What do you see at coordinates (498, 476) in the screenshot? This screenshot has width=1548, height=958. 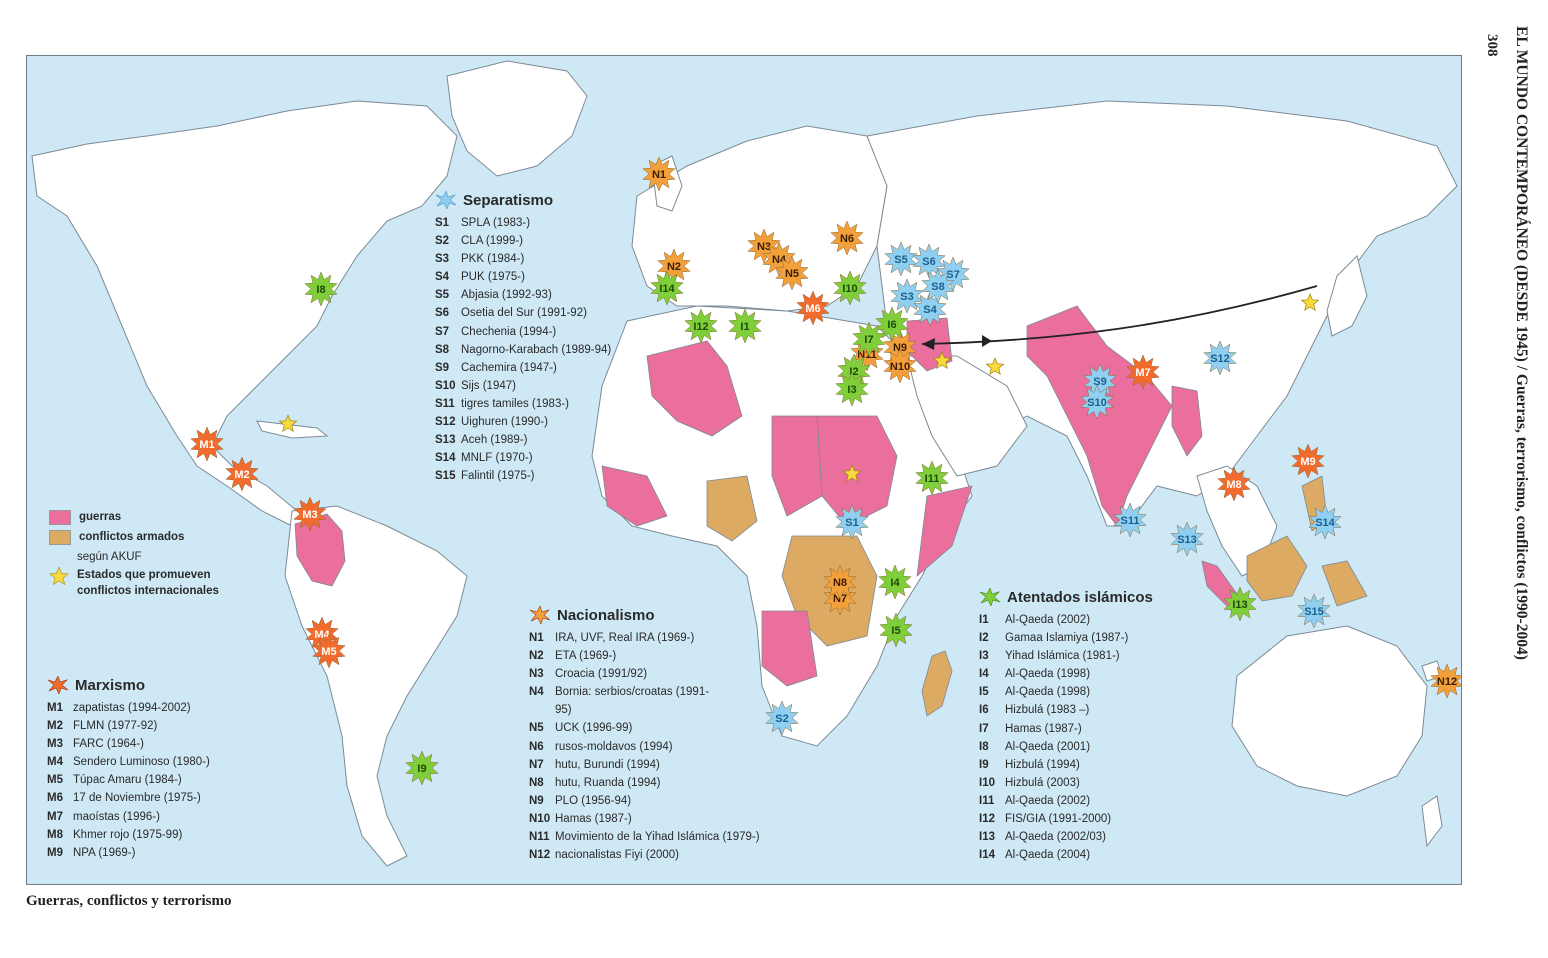 I see `legend-text: Falintil (1975-)` at bounding box center [498, 476].